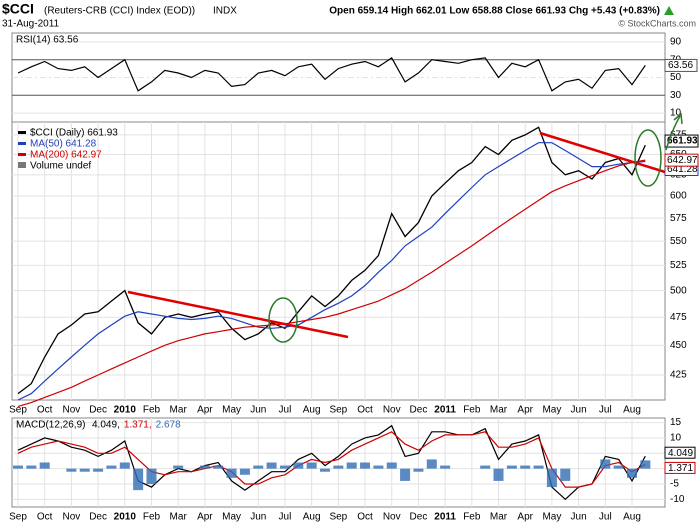 This screenshot has width=700, height=530. What do you see at coordinates (678, 345) in the screenshot?
I see `y-tick-label: 450` at bounding box center [678, 345].